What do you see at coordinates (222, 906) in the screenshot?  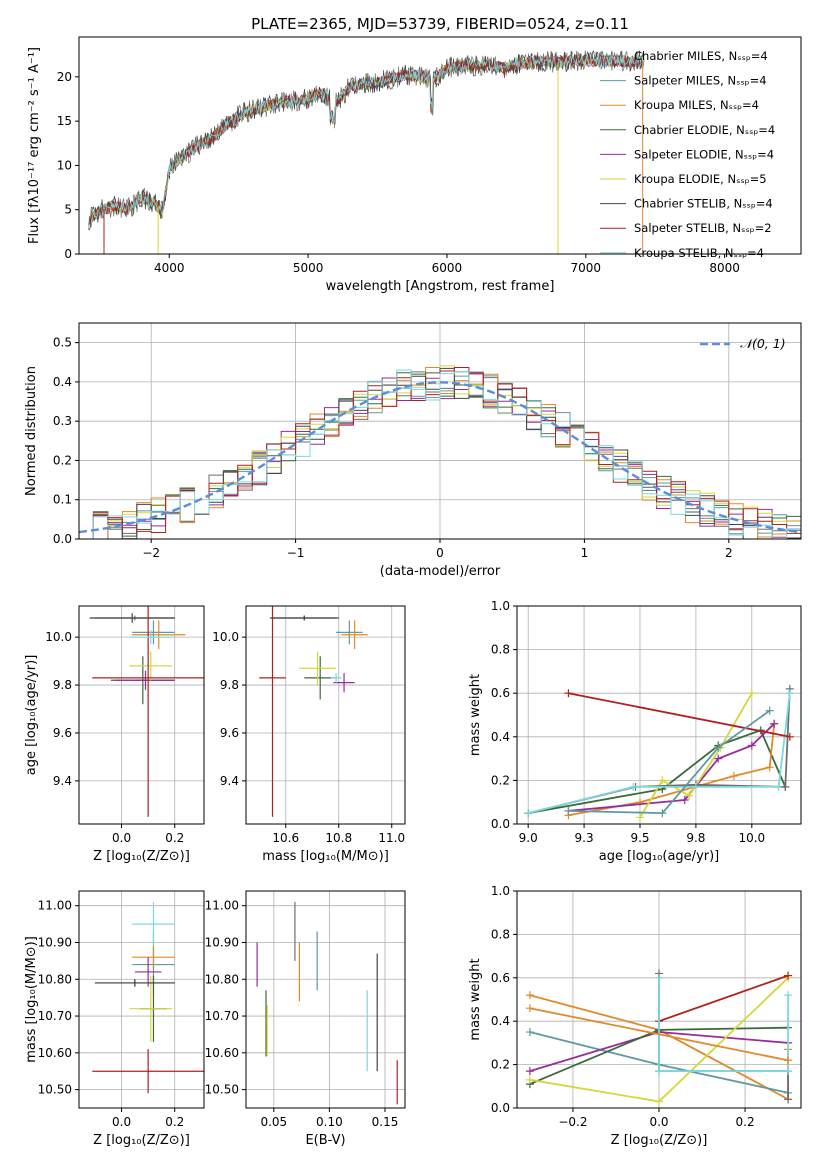 I see `y-tick-label: 11.00` at bounding box center [222, 906].